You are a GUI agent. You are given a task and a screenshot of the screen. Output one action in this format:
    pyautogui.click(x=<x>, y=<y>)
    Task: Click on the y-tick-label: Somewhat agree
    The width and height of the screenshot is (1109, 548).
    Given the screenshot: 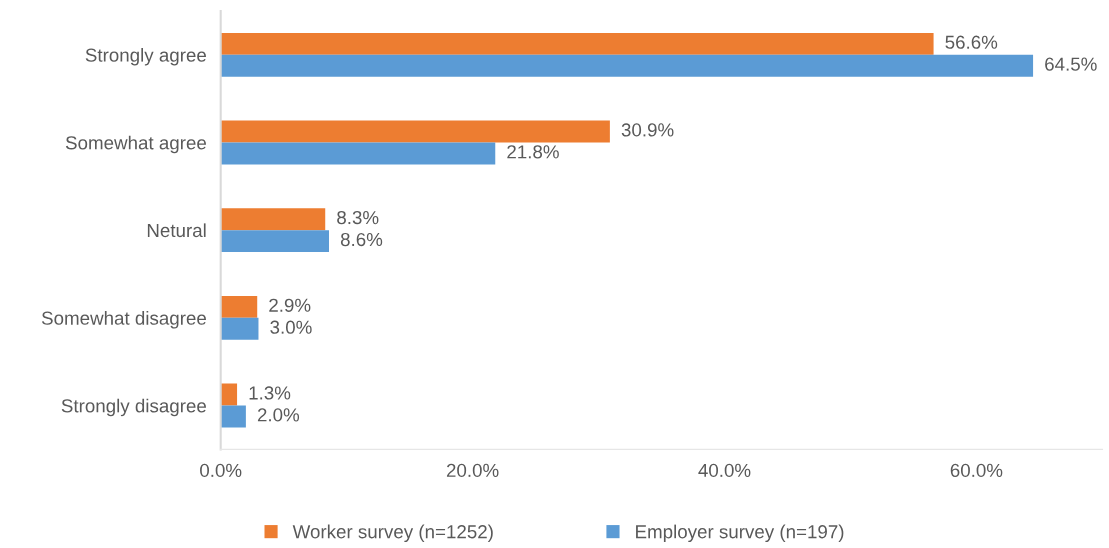 What is the action you would take?
    pyautogui.click(x=135, y=144)
    